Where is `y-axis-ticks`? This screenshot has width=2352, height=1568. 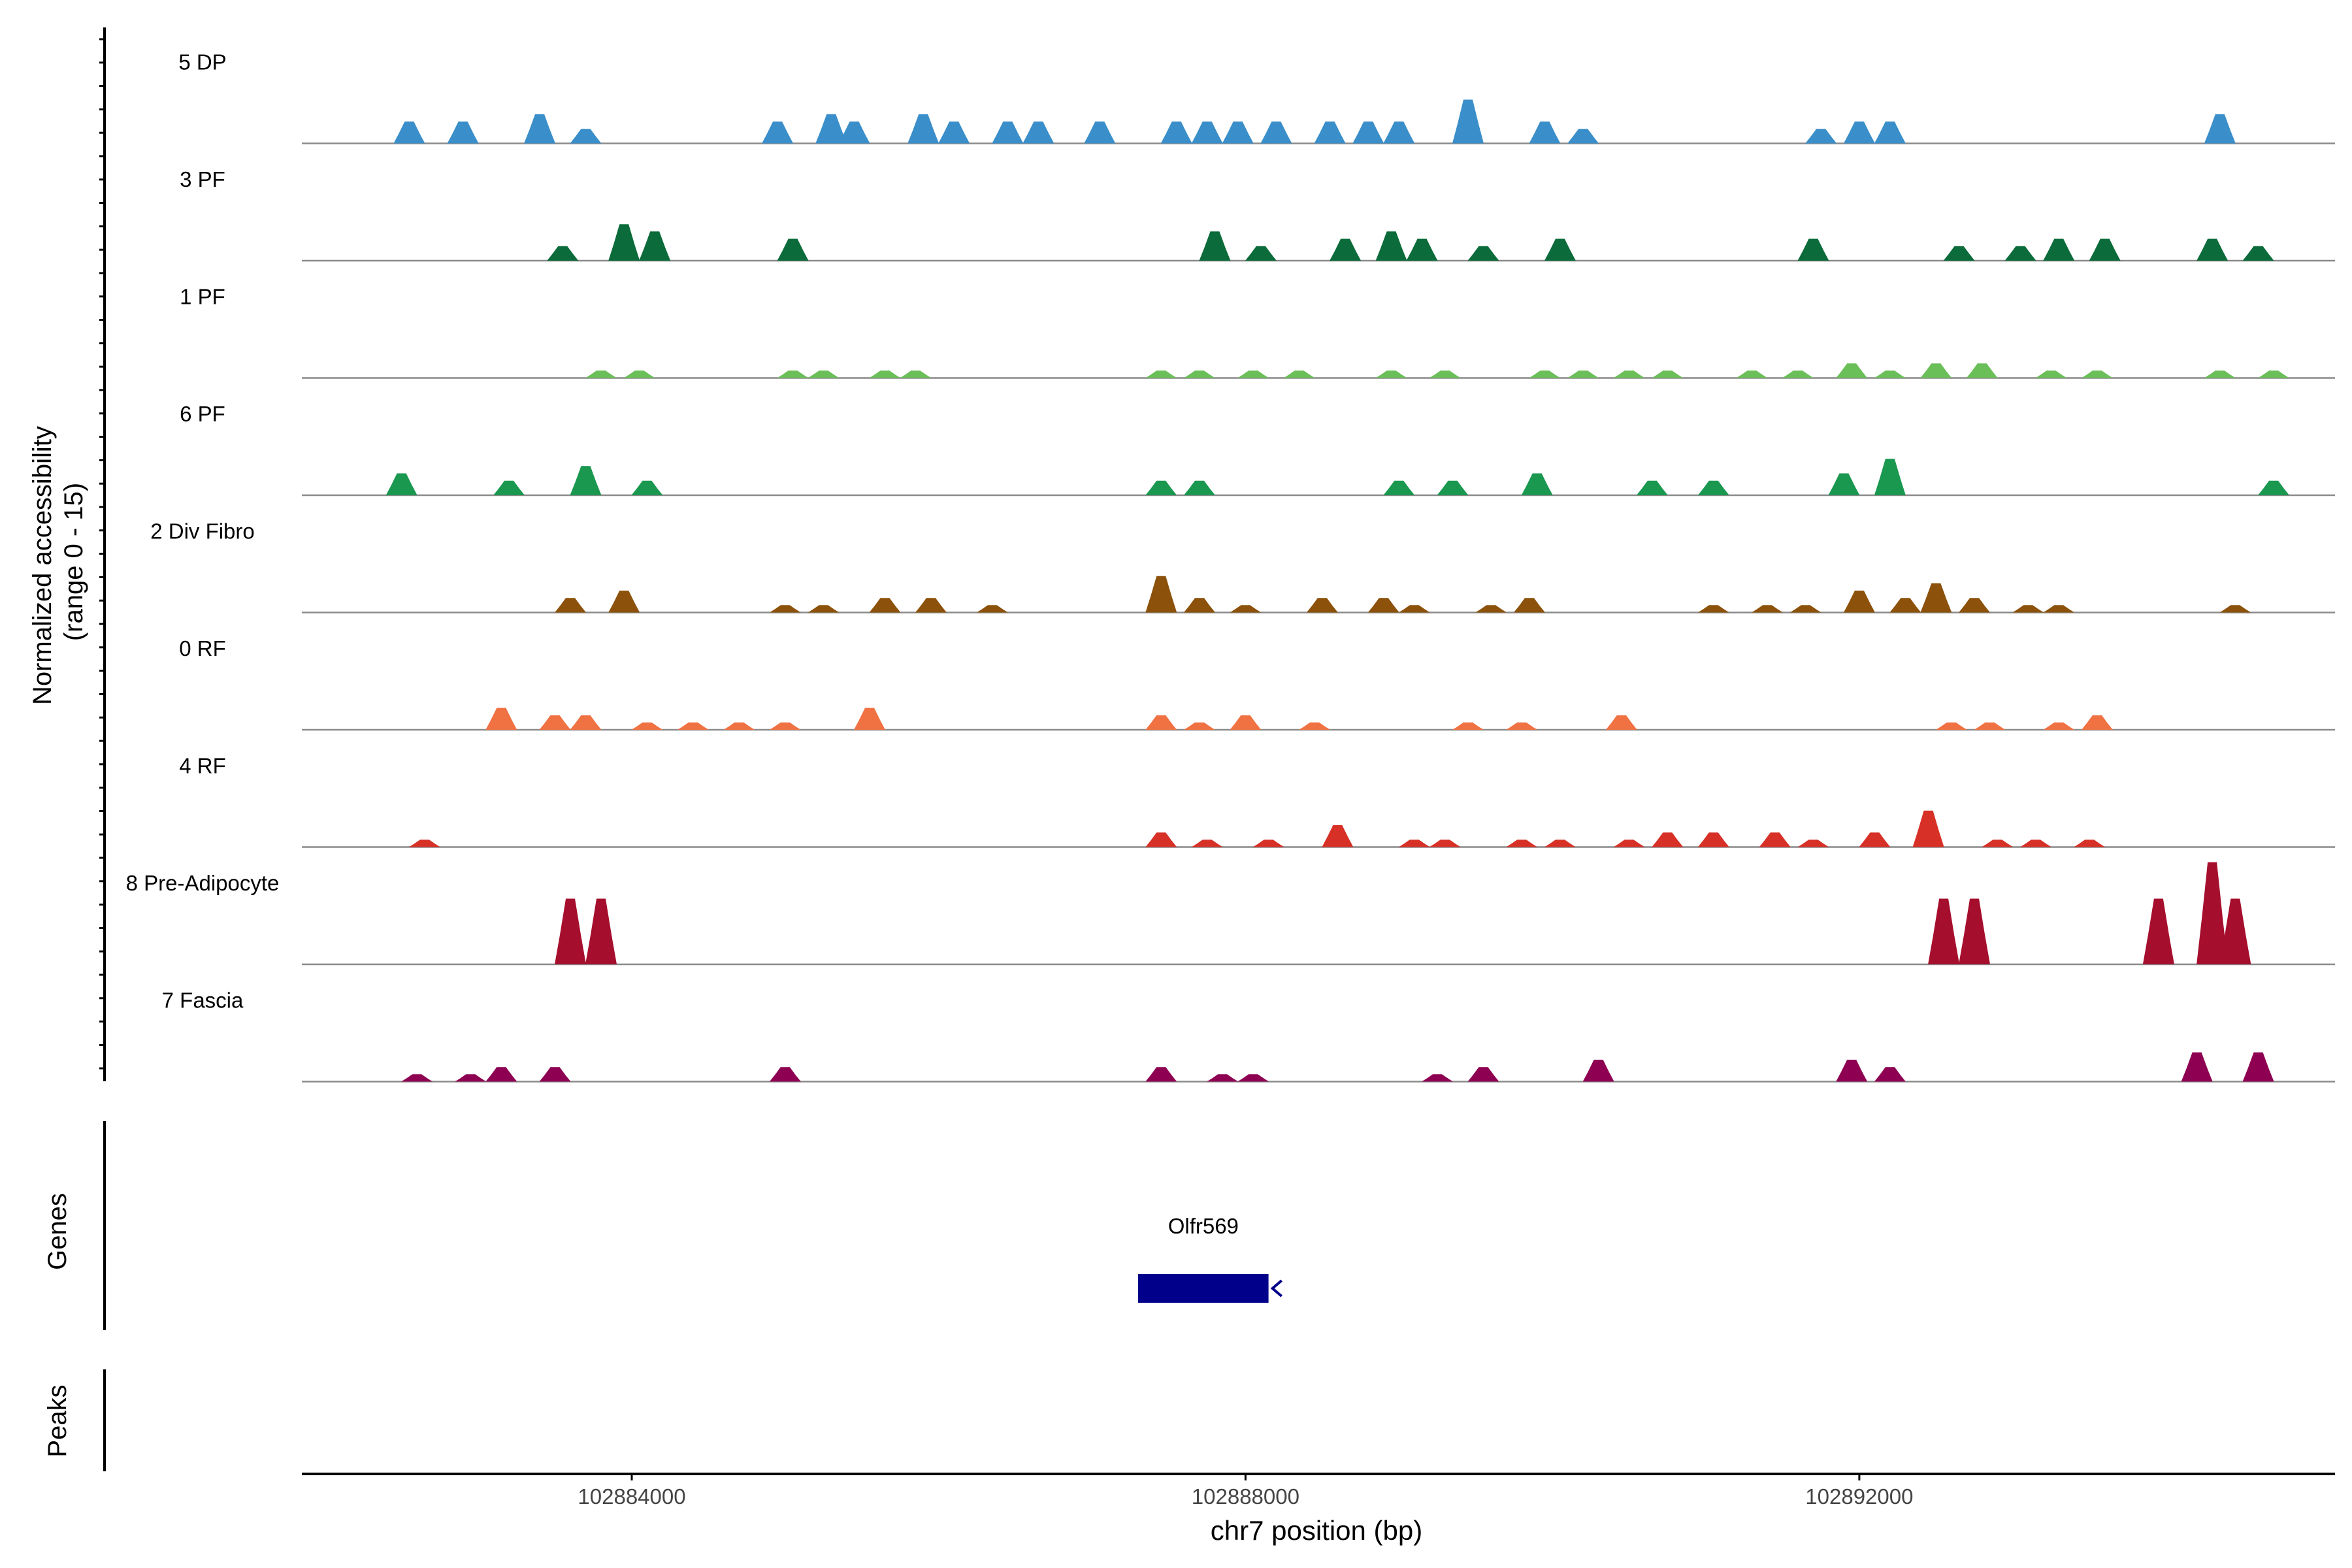 y-axis-ticks is located at coordinates (102, 554).